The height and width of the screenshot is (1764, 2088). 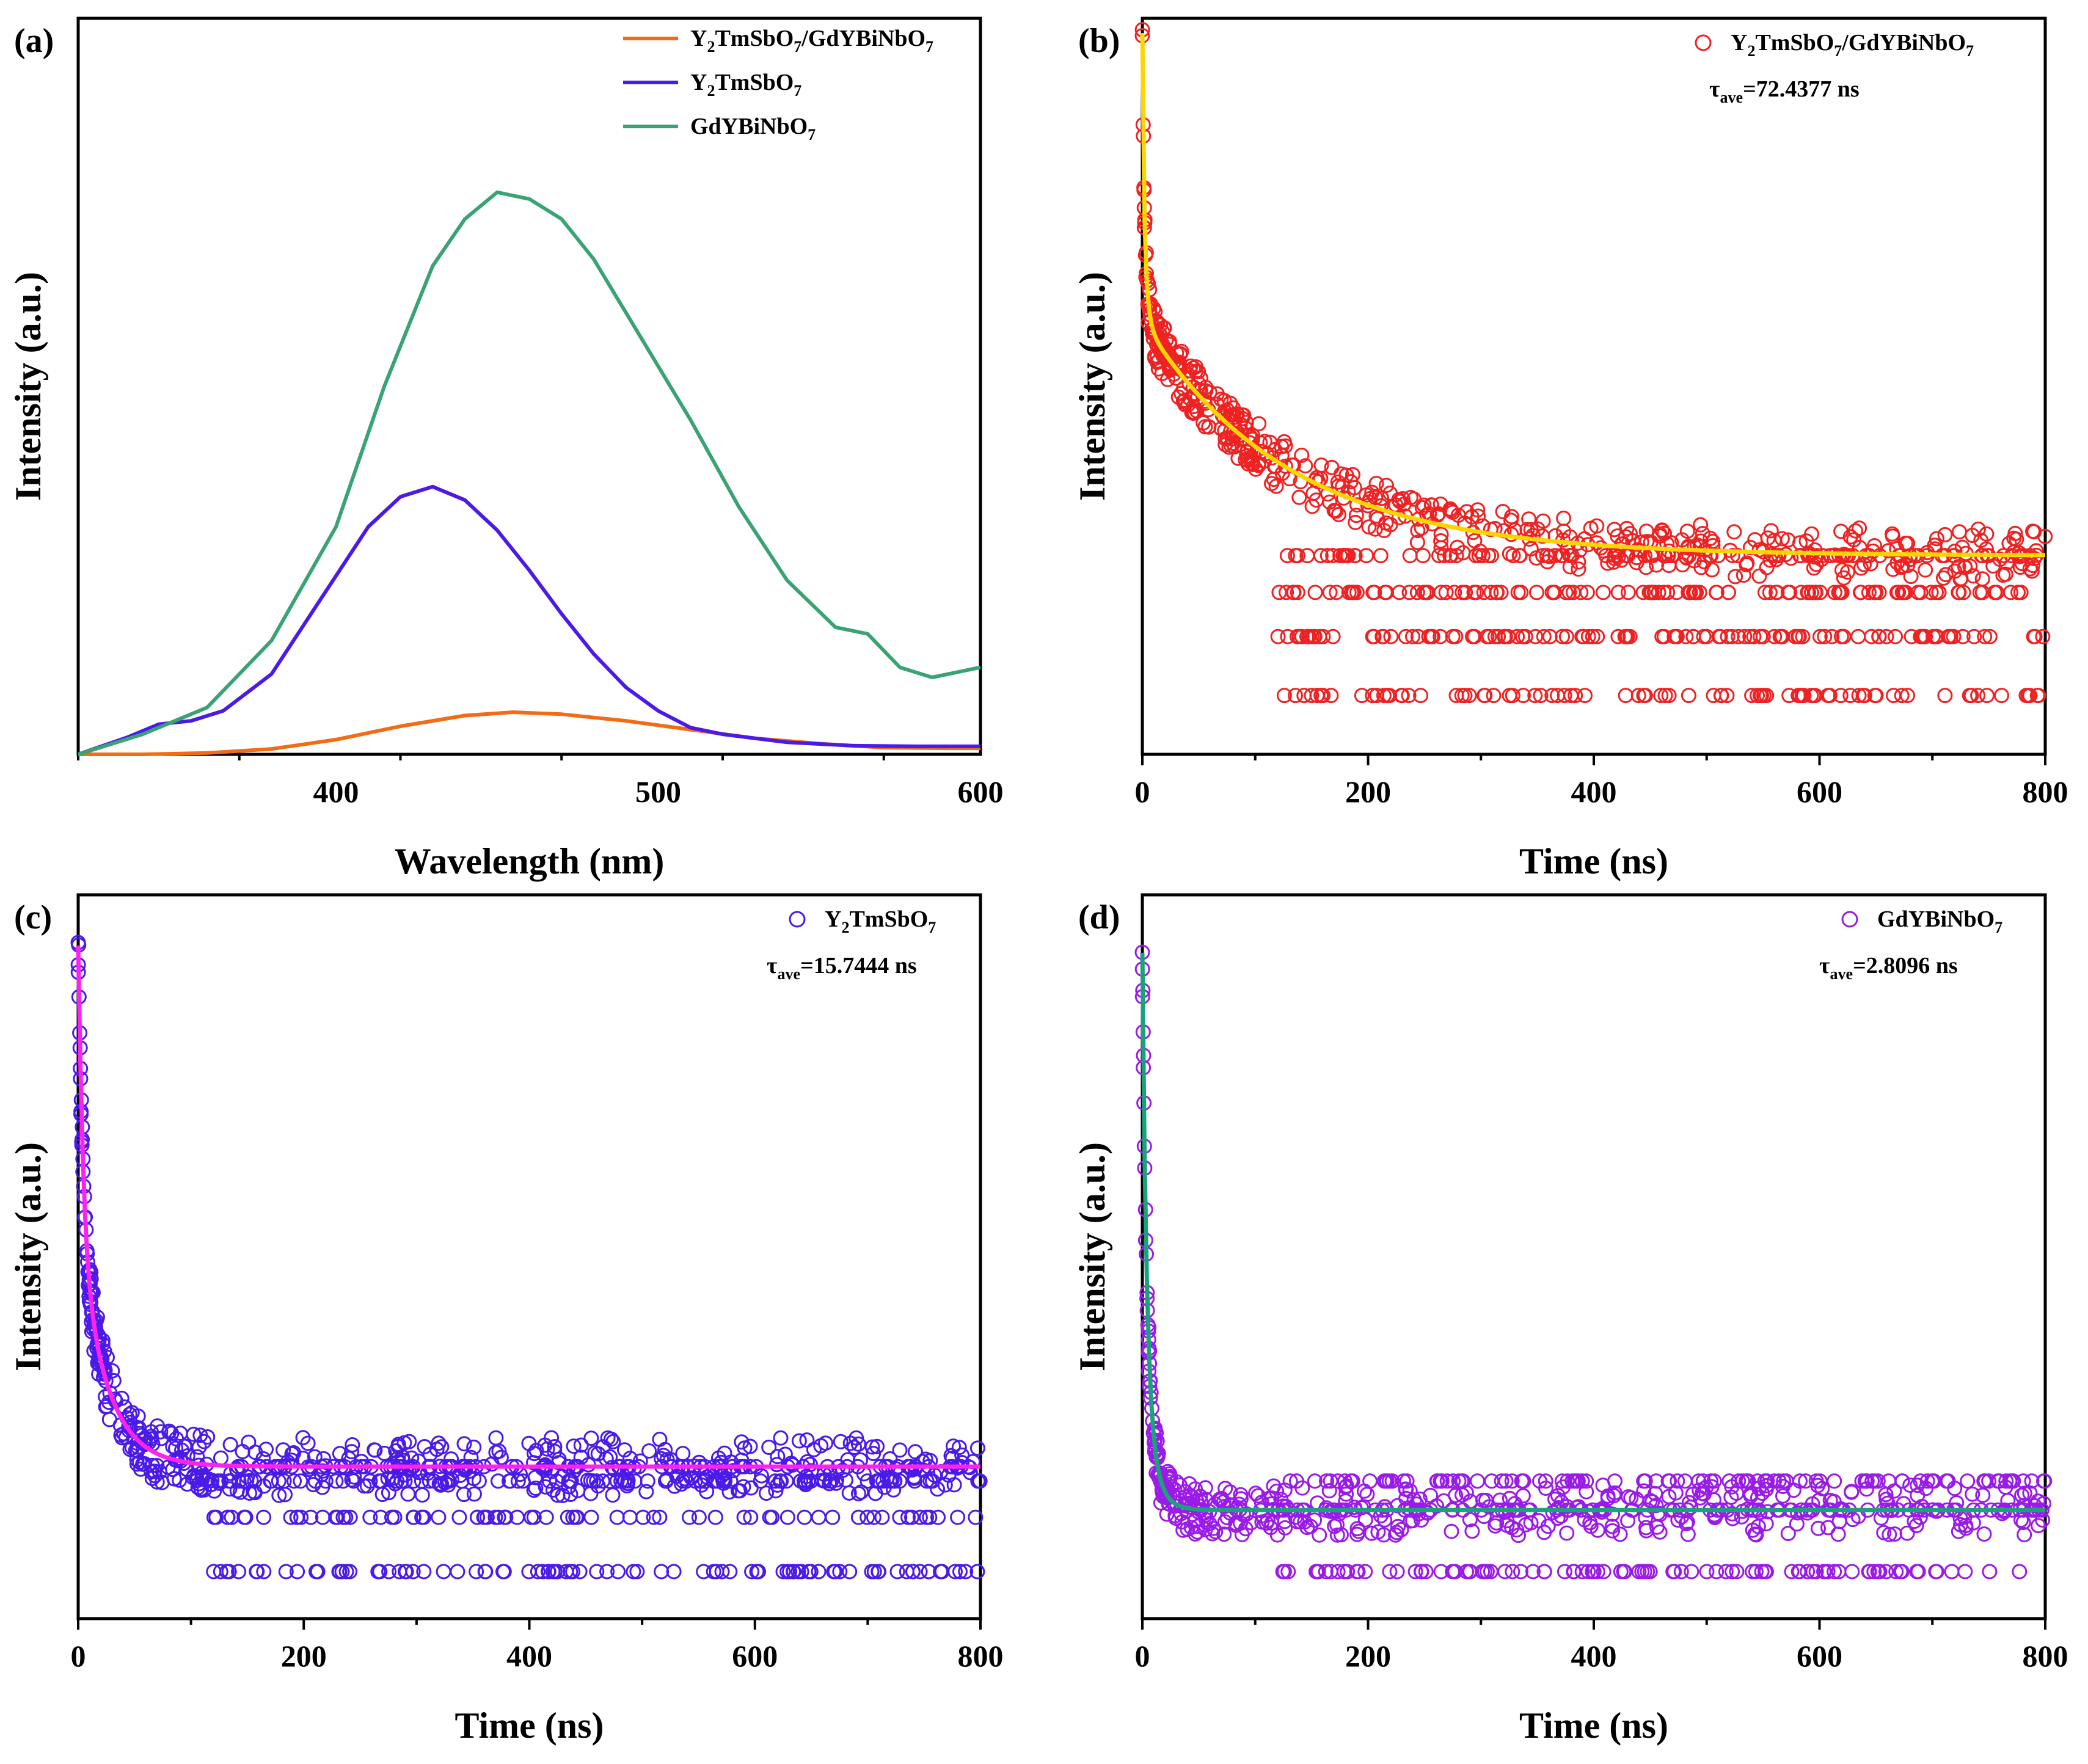 I want to click on x-tick-label: 600, so click(x=1819, y=791).